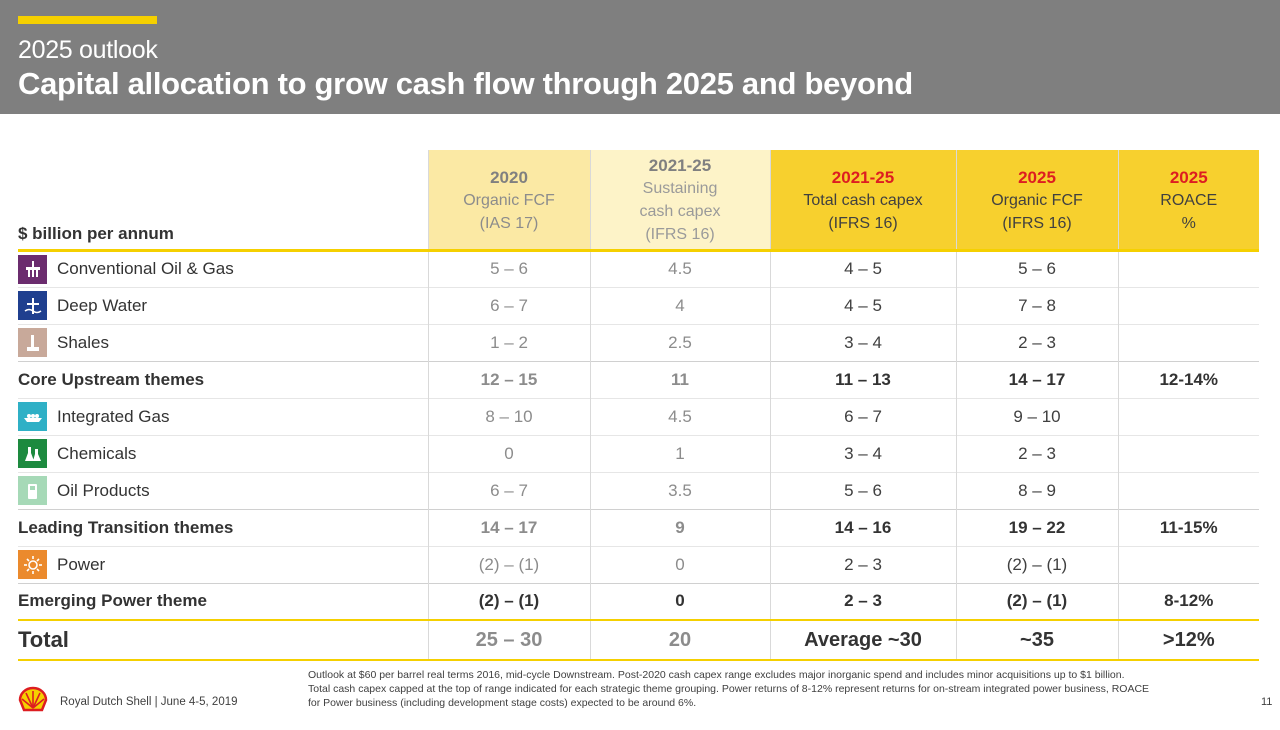  Describe the element at coordinates (679, 200) in the screenshot. I see `column-header: 2021-25 Sustaining cash capex (IFRS 16)` at that location.